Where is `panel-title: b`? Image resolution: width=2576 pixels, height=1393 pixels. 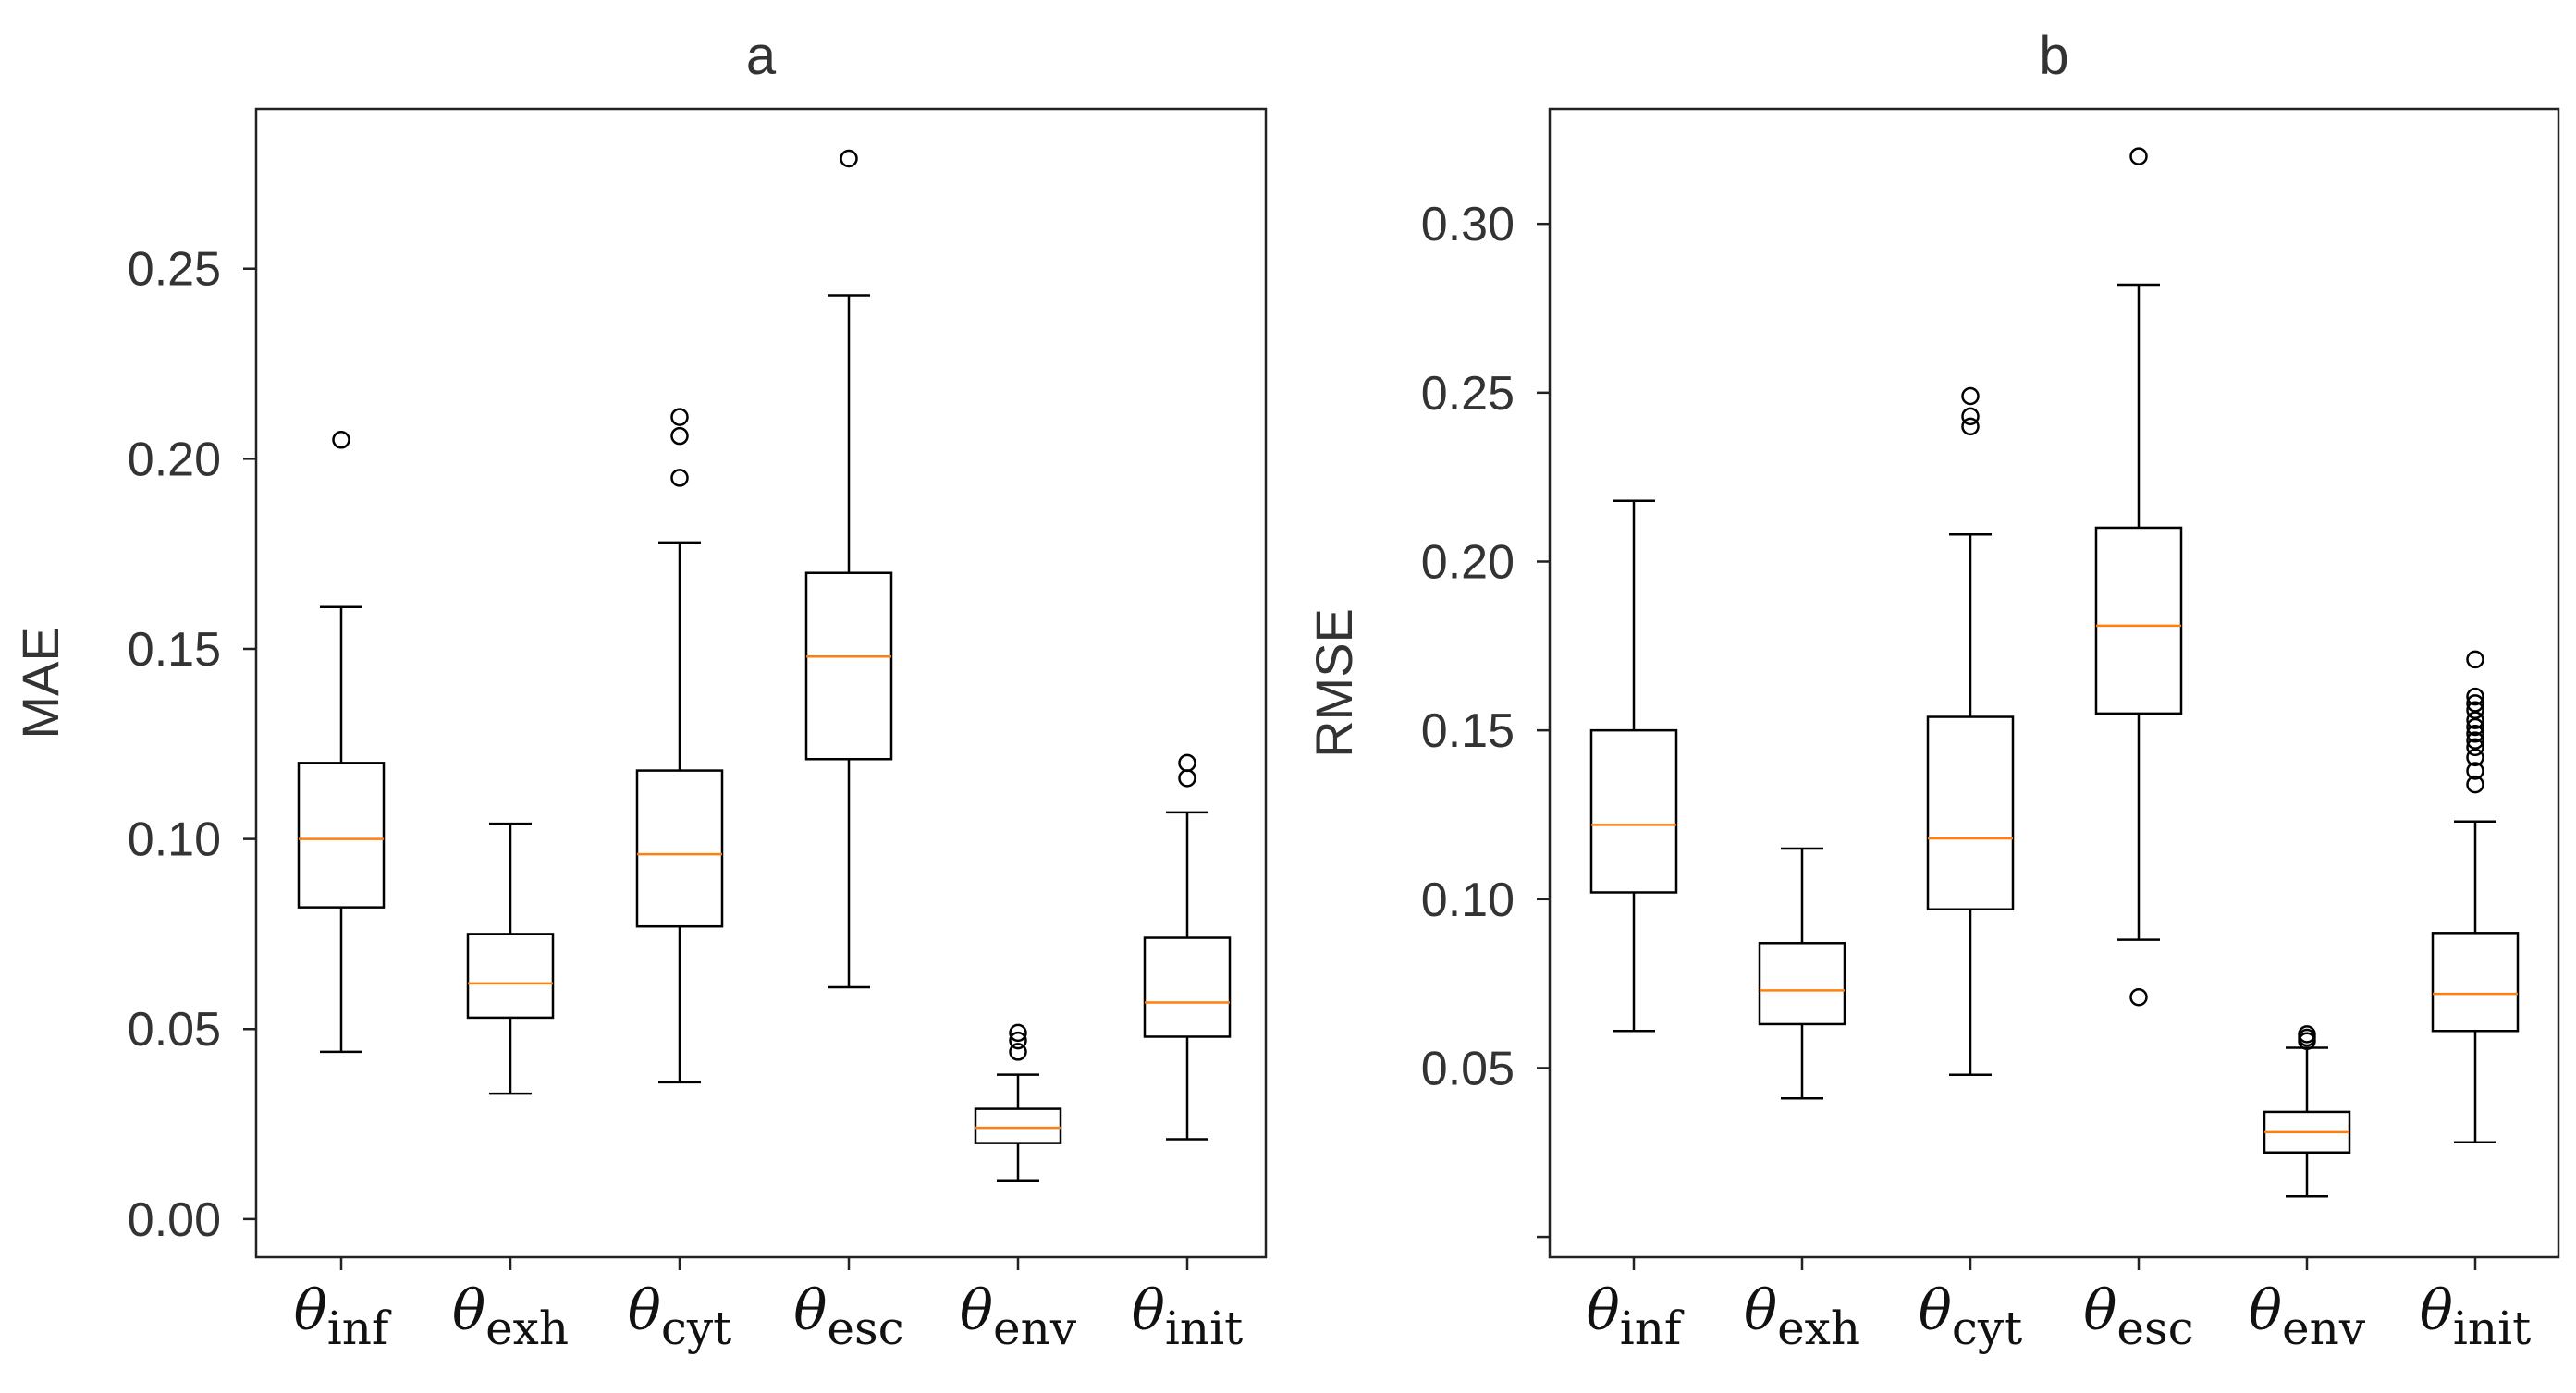 panel-title: b is located at coordinates (2053, 56).